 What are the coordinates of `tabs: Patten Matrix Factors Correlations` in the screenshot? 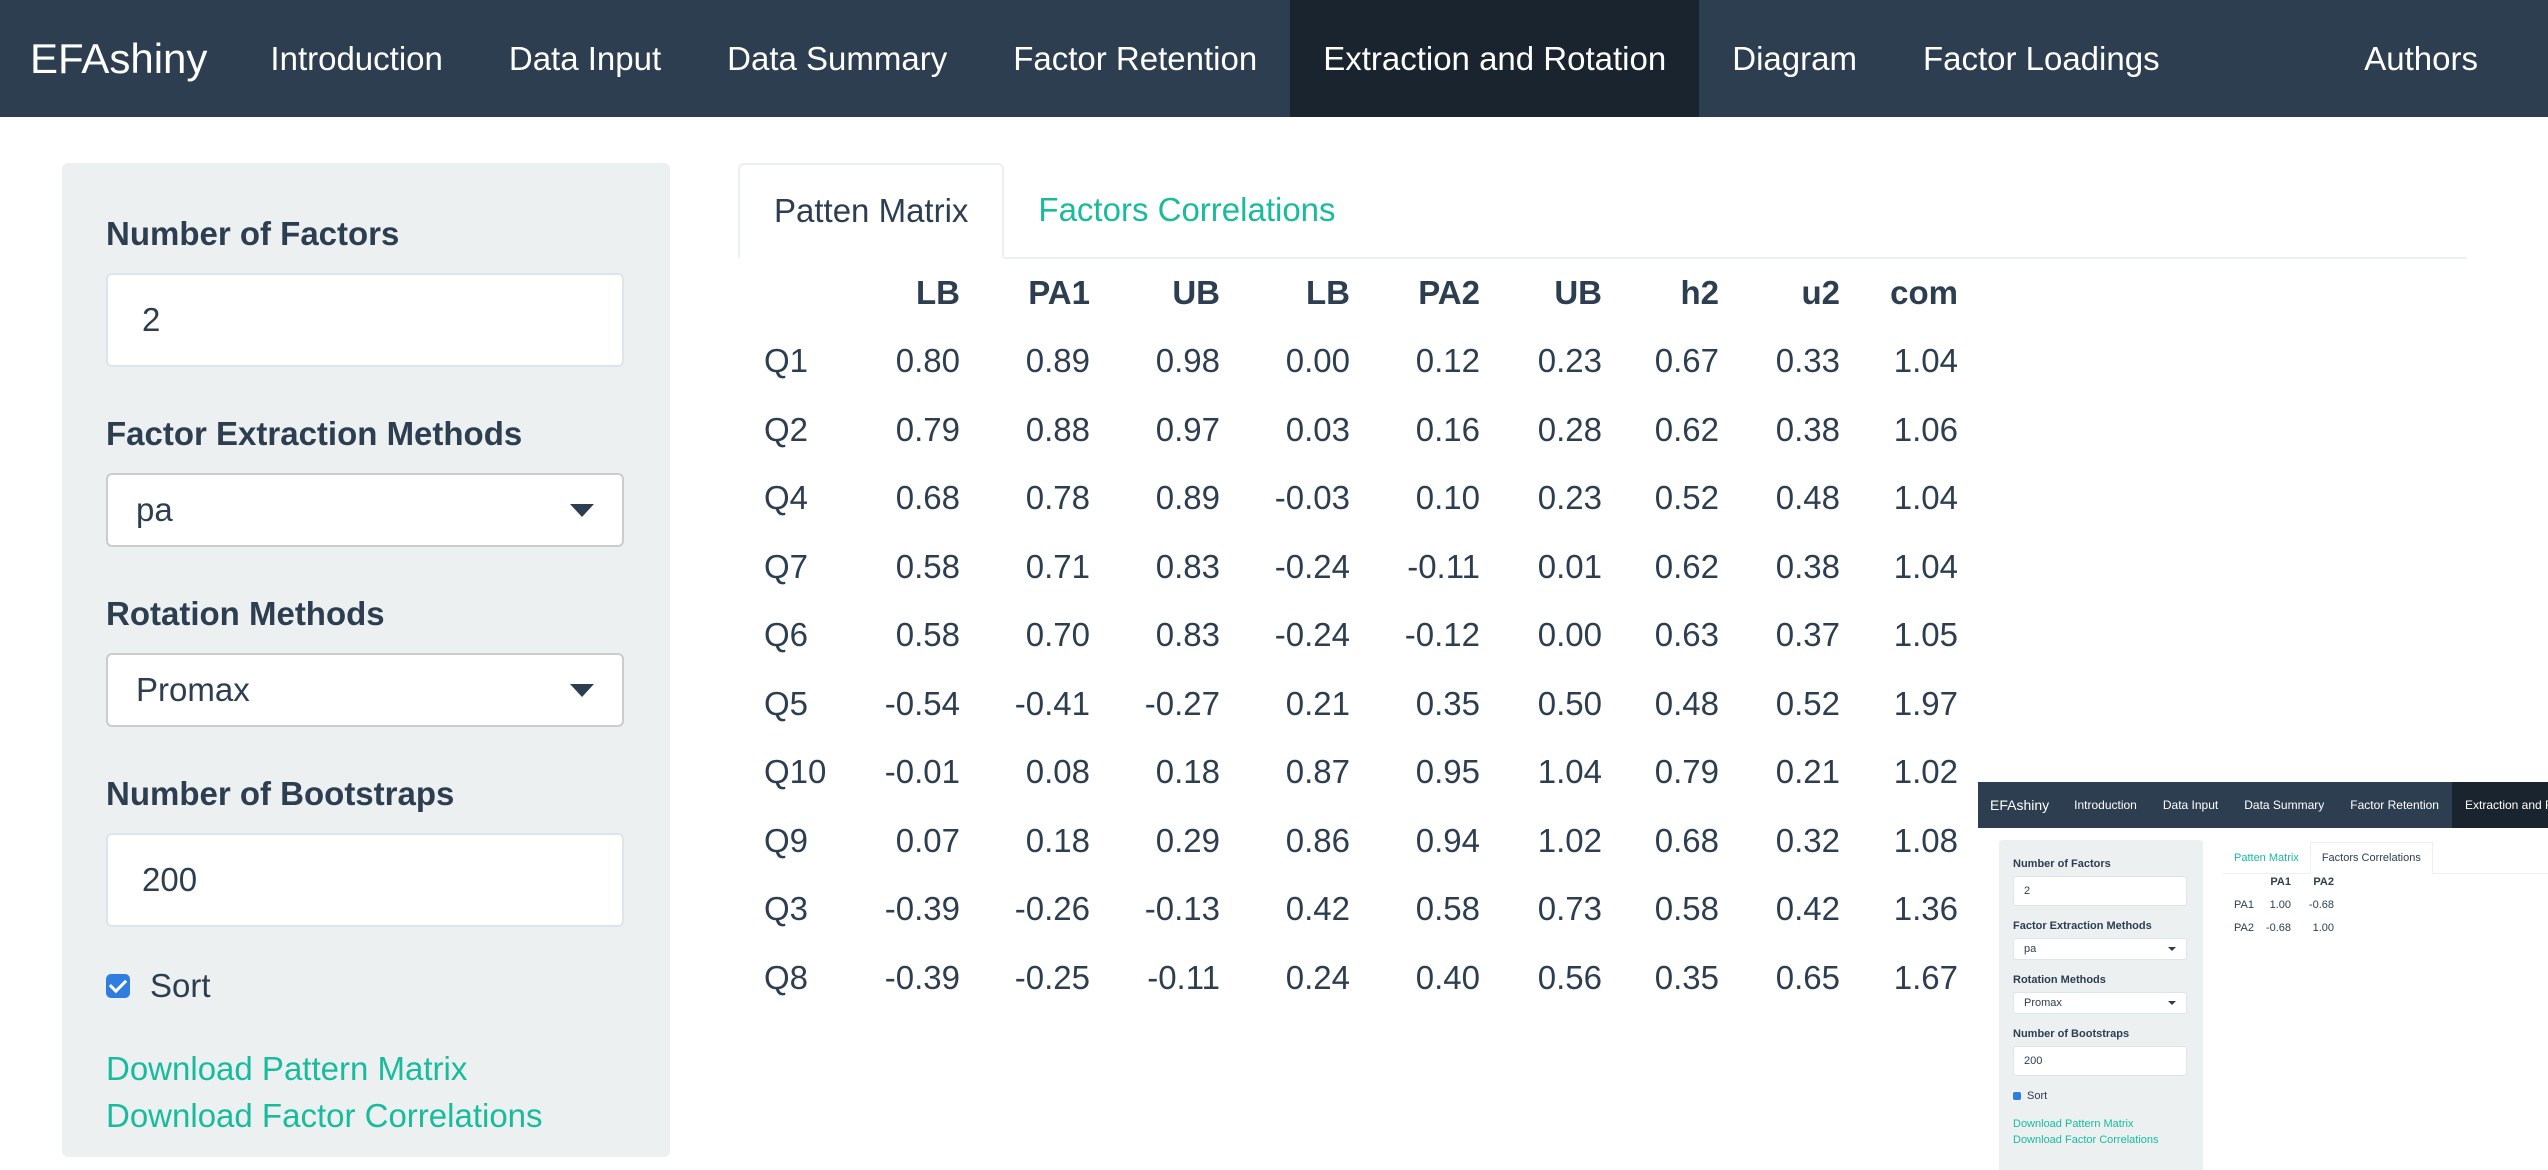 It's located at (1602, 211).